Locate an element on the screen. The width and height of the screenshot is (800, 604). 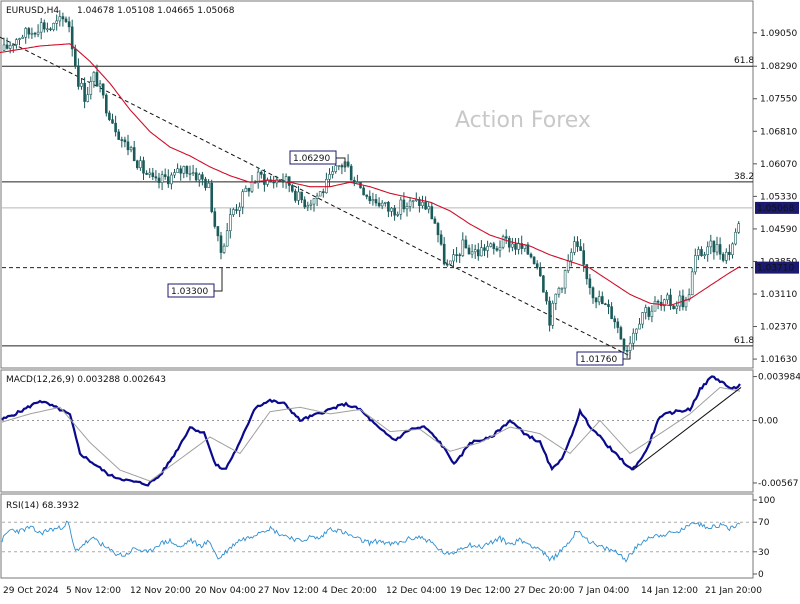
watermark: Action Forex is located at coordinates (523, 120).